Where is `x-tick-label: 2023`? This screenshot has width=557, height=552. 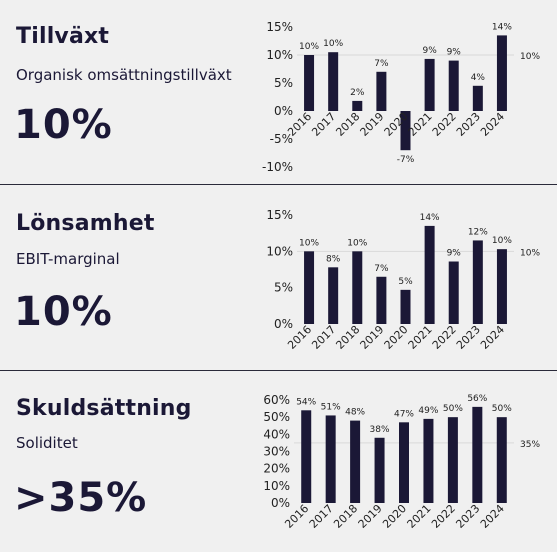
x-tick-label: 2023 is located at coordinates (467, 516).